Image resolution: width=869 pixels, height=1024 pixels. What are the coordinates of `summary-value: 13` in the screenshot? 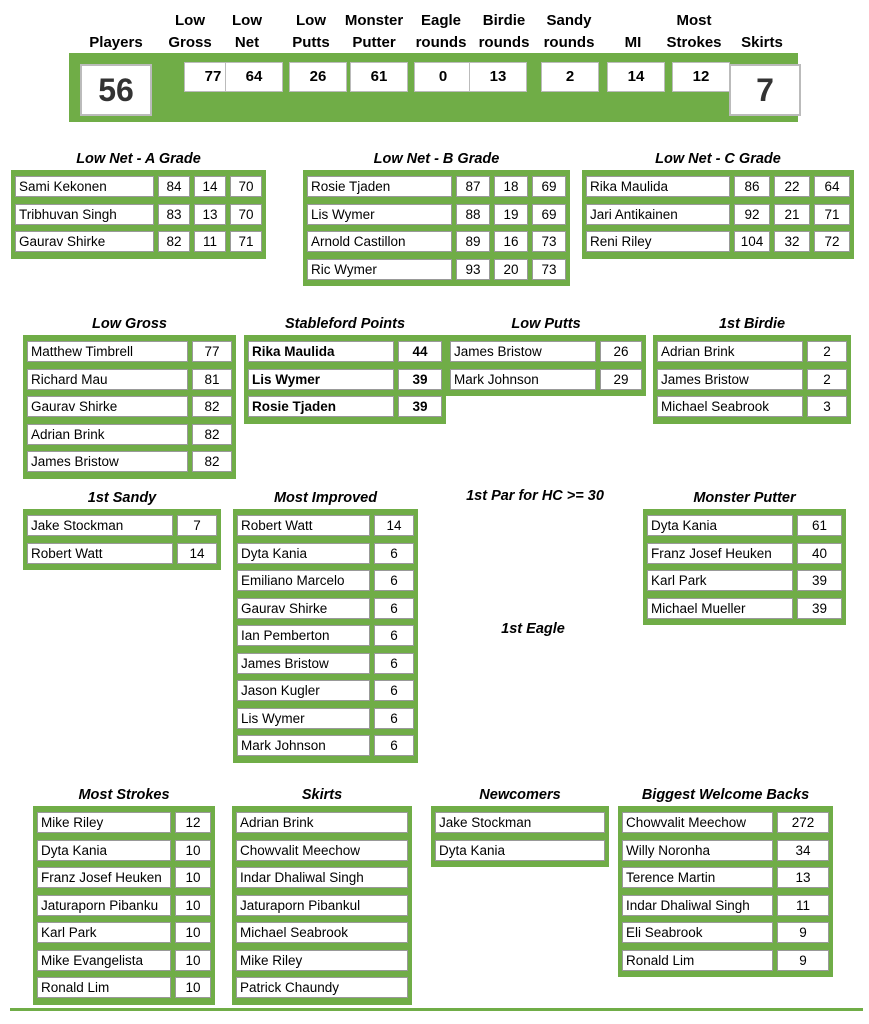 It's located at (498, 77).